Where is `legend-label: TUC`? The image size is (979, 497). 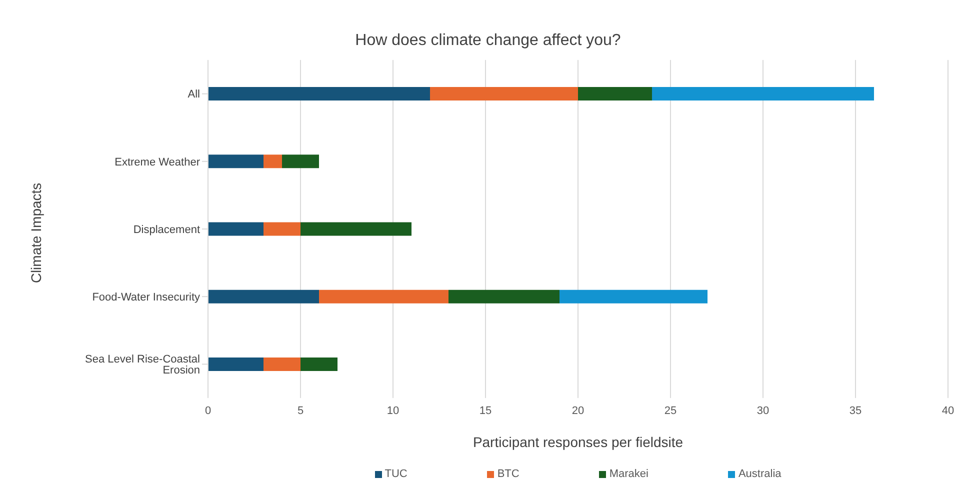
legend-label: TUC is located at coordinates (396, 474).